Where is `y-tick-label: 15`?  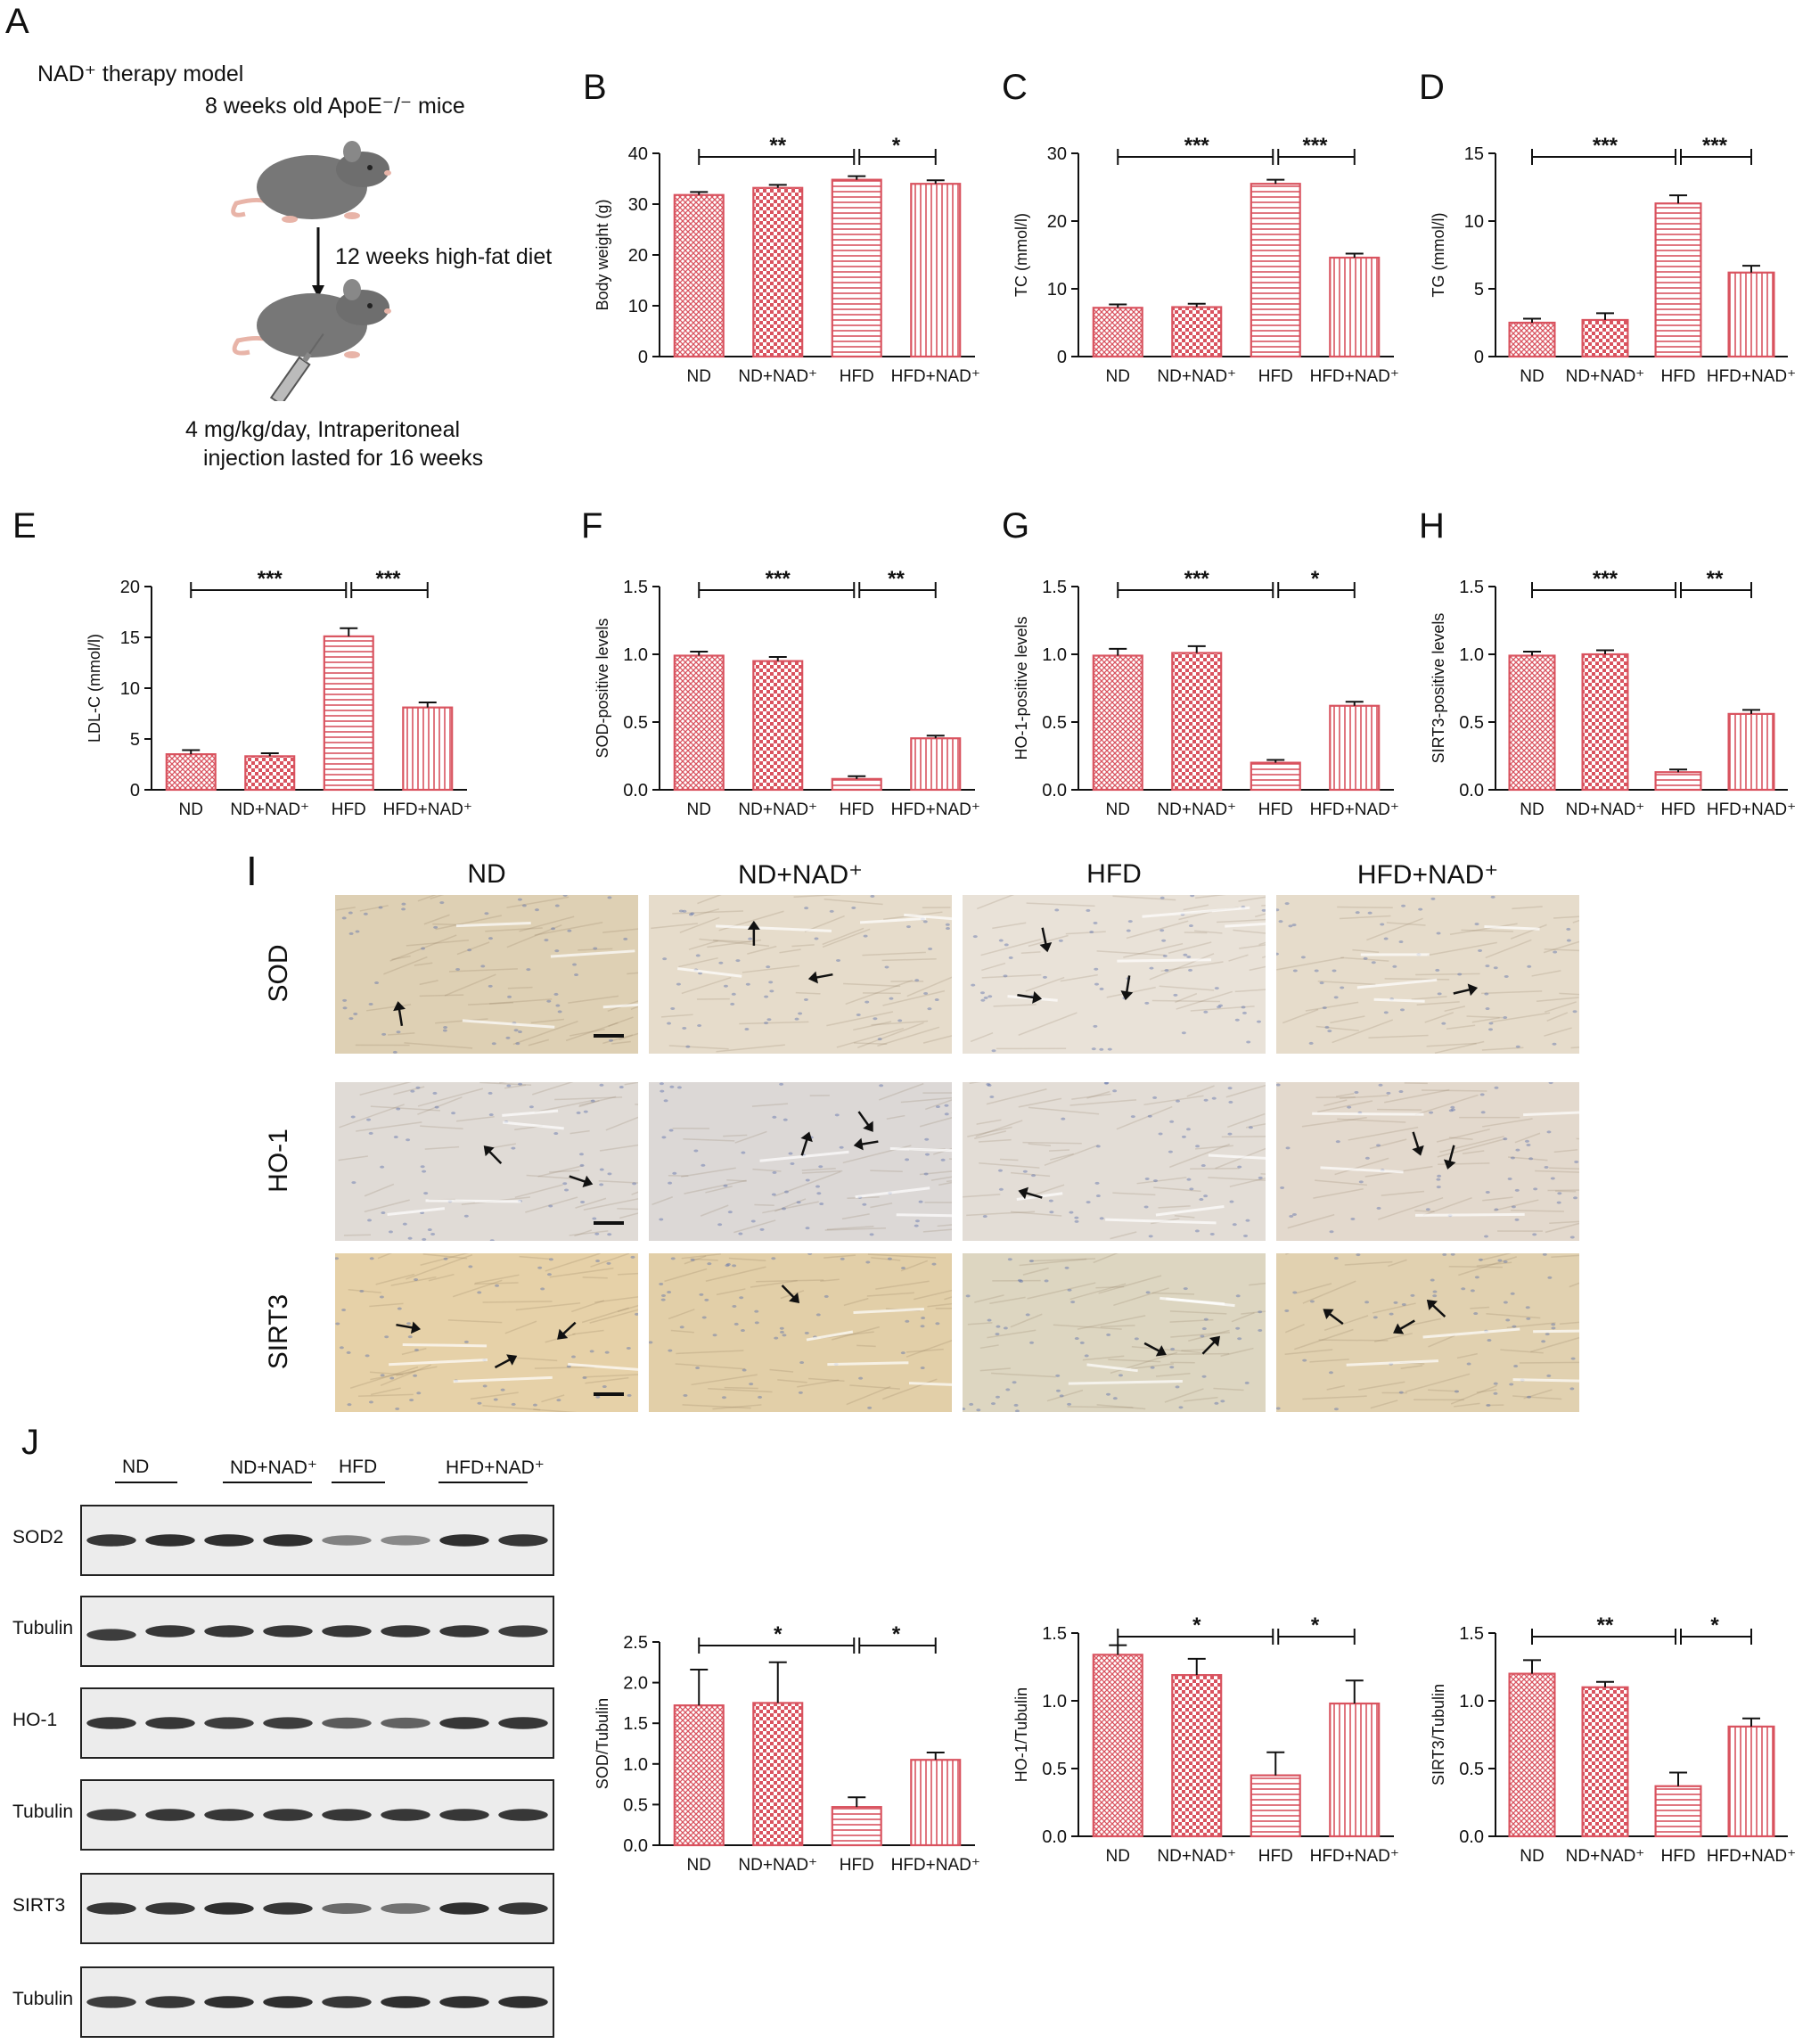 y-tick-label: 15 is located at coordinates (130, 638).